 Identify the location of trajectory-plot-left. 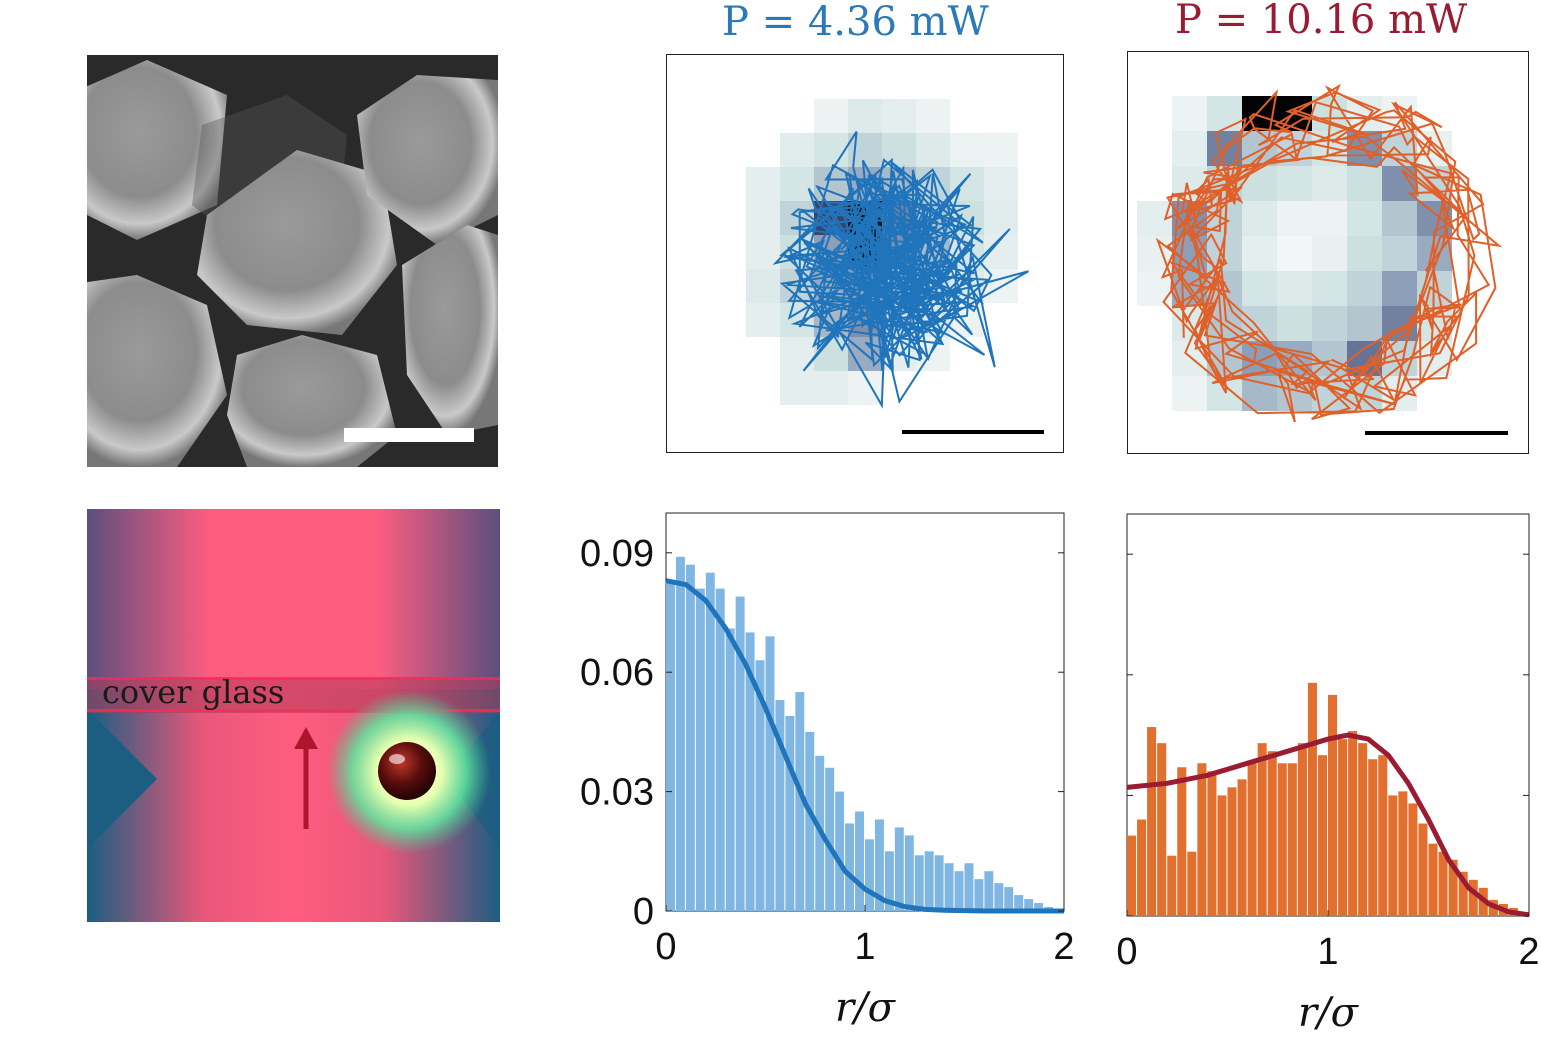
(865, 253).